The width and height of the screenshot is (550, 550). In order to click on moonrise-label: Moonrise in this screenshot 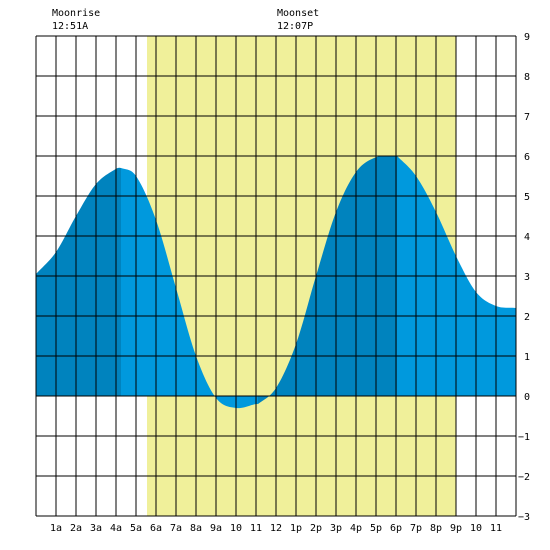, I will do `click(76, 13)`.